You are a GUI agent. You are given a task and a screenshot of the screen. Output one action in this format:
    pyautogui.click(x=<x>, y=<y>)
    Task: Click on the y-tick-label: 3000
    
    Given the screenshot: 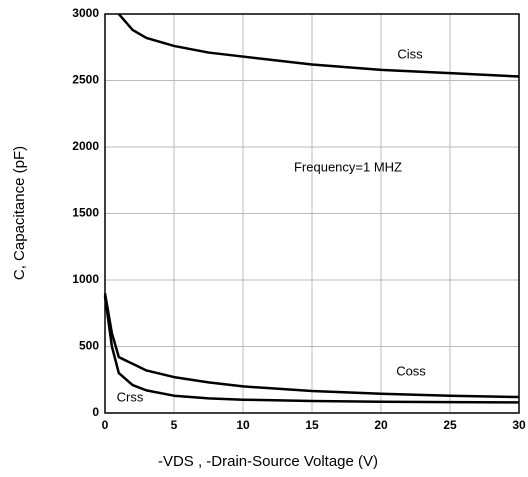 What is the action you would take?
    pyautogui.click(x=85, y=13)
    